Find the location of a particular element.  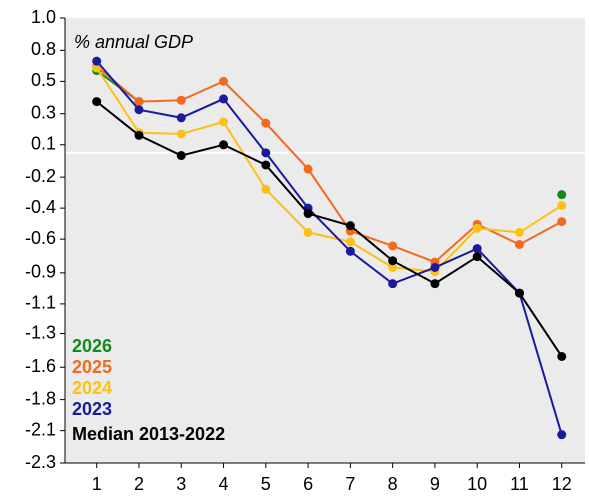

legend-entry: Median 2013-2022 is located at coordinates (148, 434).